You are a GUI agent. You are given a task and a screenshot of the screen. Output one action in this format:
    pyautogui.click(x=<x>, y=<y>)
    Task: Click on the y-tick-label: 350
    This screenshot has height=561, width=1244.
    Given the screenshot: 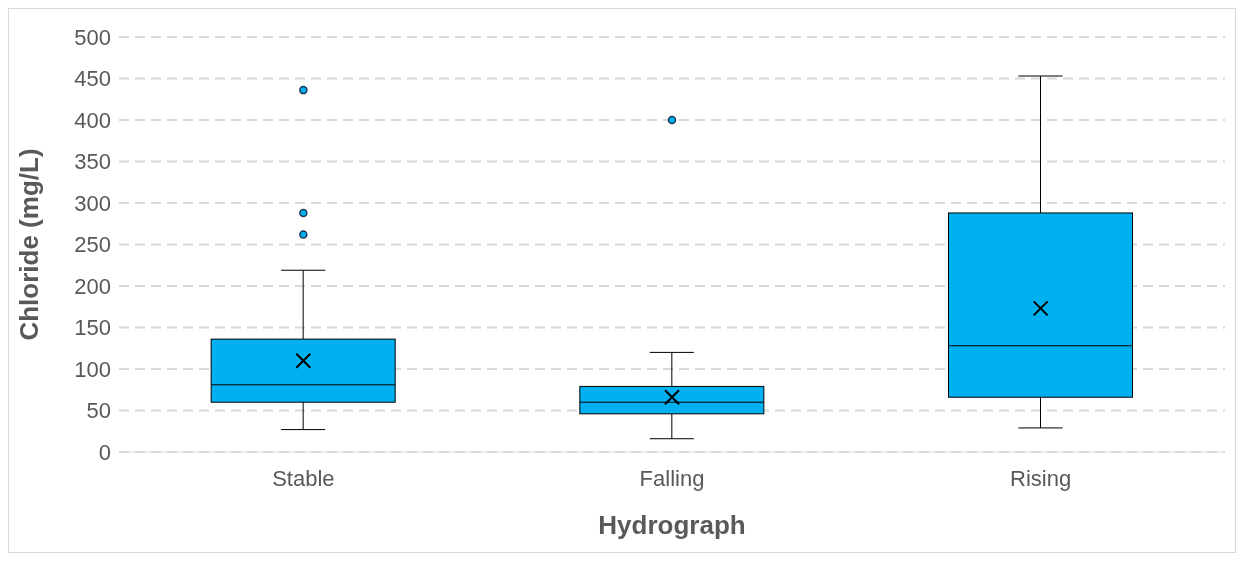 What is the action you would take?
    pyautogui.click(x=92, y=162)
    